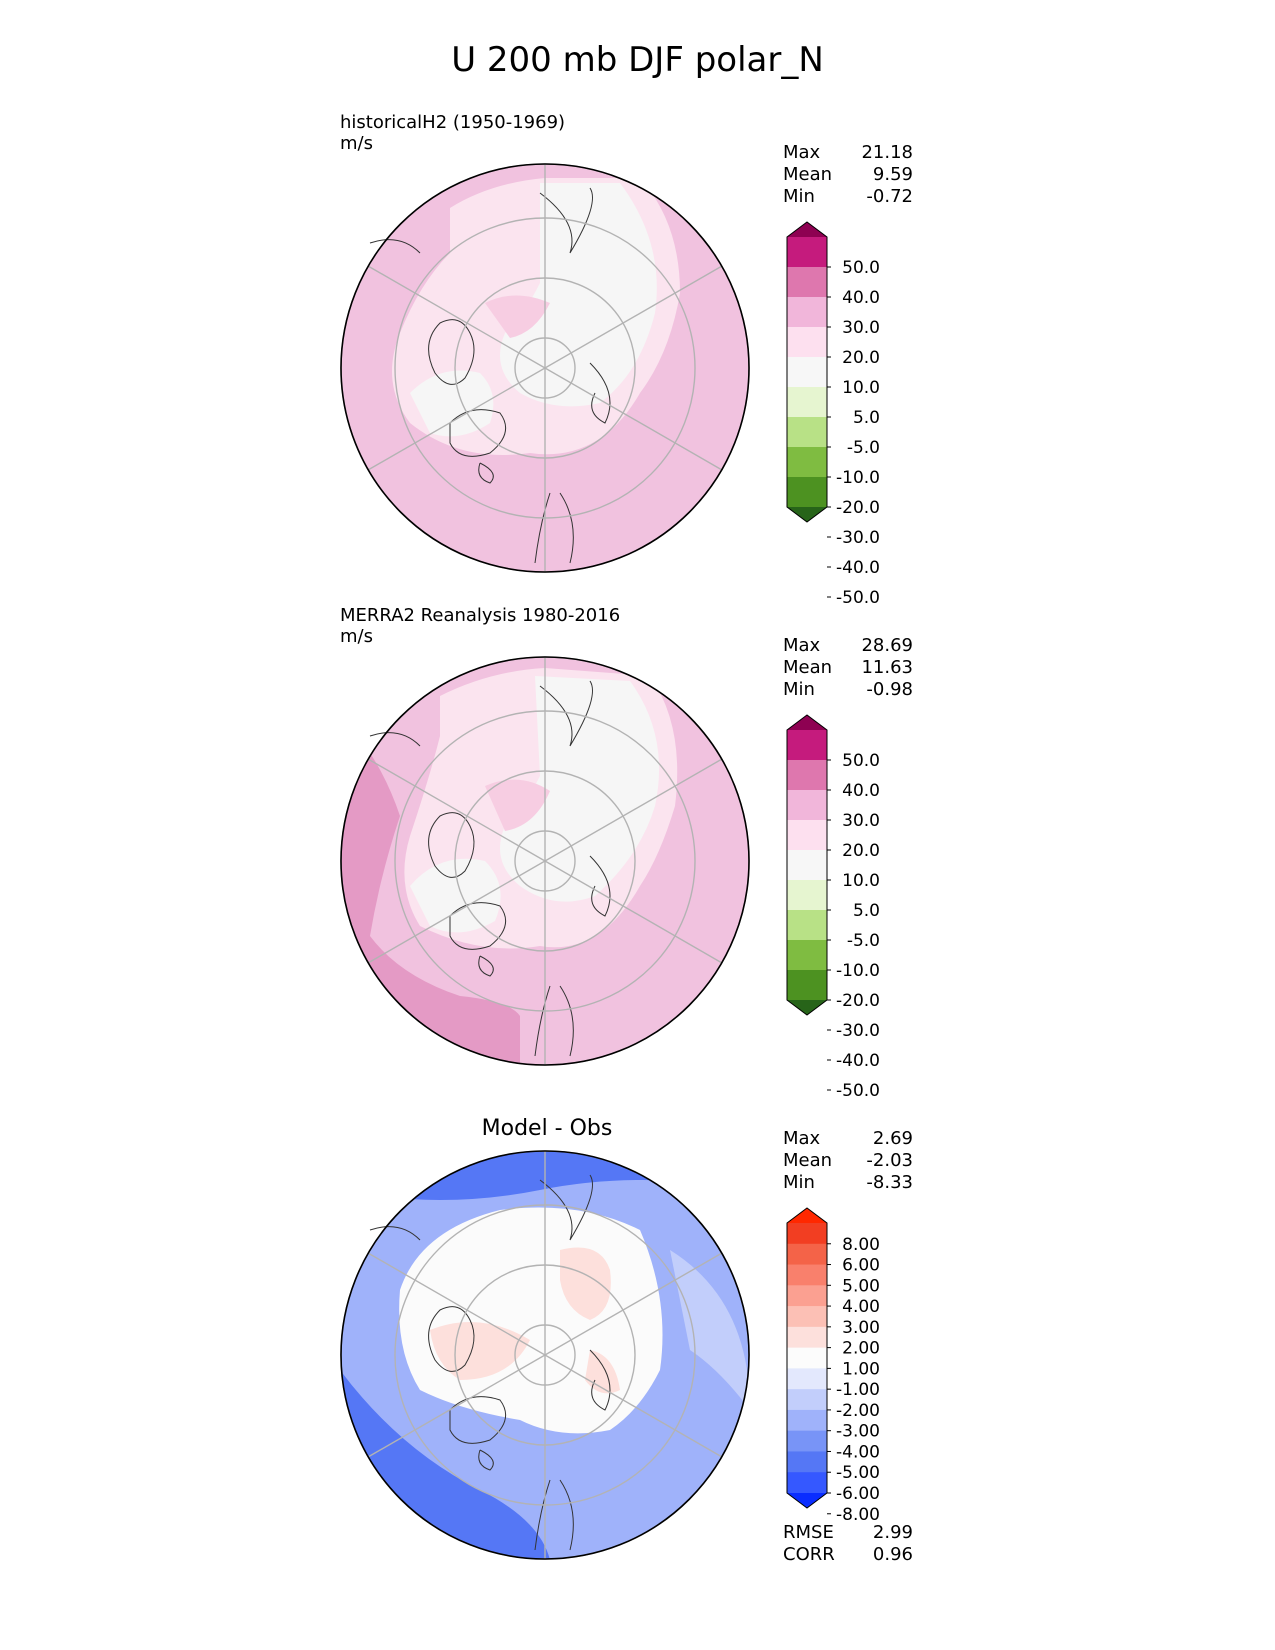  I want to click on panel-3-stats: Max 2.69 Mean -2.03 Min -8.33, so click(848, 1161).